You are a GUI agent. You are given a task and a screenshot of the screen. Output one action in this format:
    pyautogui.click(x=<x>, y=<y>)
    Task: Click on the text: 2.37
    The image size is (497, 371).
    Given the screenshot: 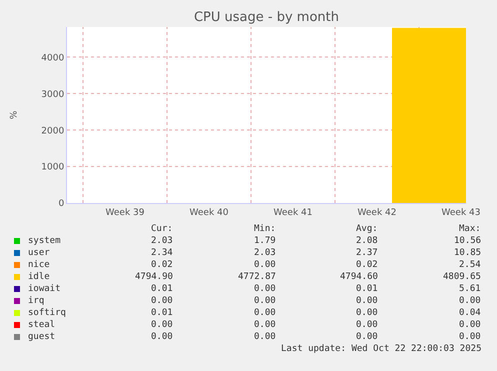 What is the action you would take?
    pyautogui.click(x=367, y=253)
    